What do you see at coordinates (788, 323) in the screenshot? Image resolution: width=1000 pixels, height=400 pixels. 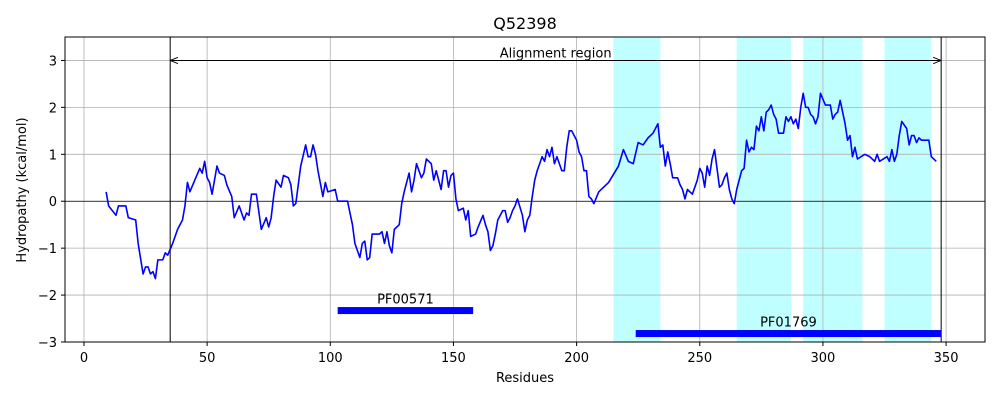 I see `domain-label: PF01769` at bounding box center [788, 323].